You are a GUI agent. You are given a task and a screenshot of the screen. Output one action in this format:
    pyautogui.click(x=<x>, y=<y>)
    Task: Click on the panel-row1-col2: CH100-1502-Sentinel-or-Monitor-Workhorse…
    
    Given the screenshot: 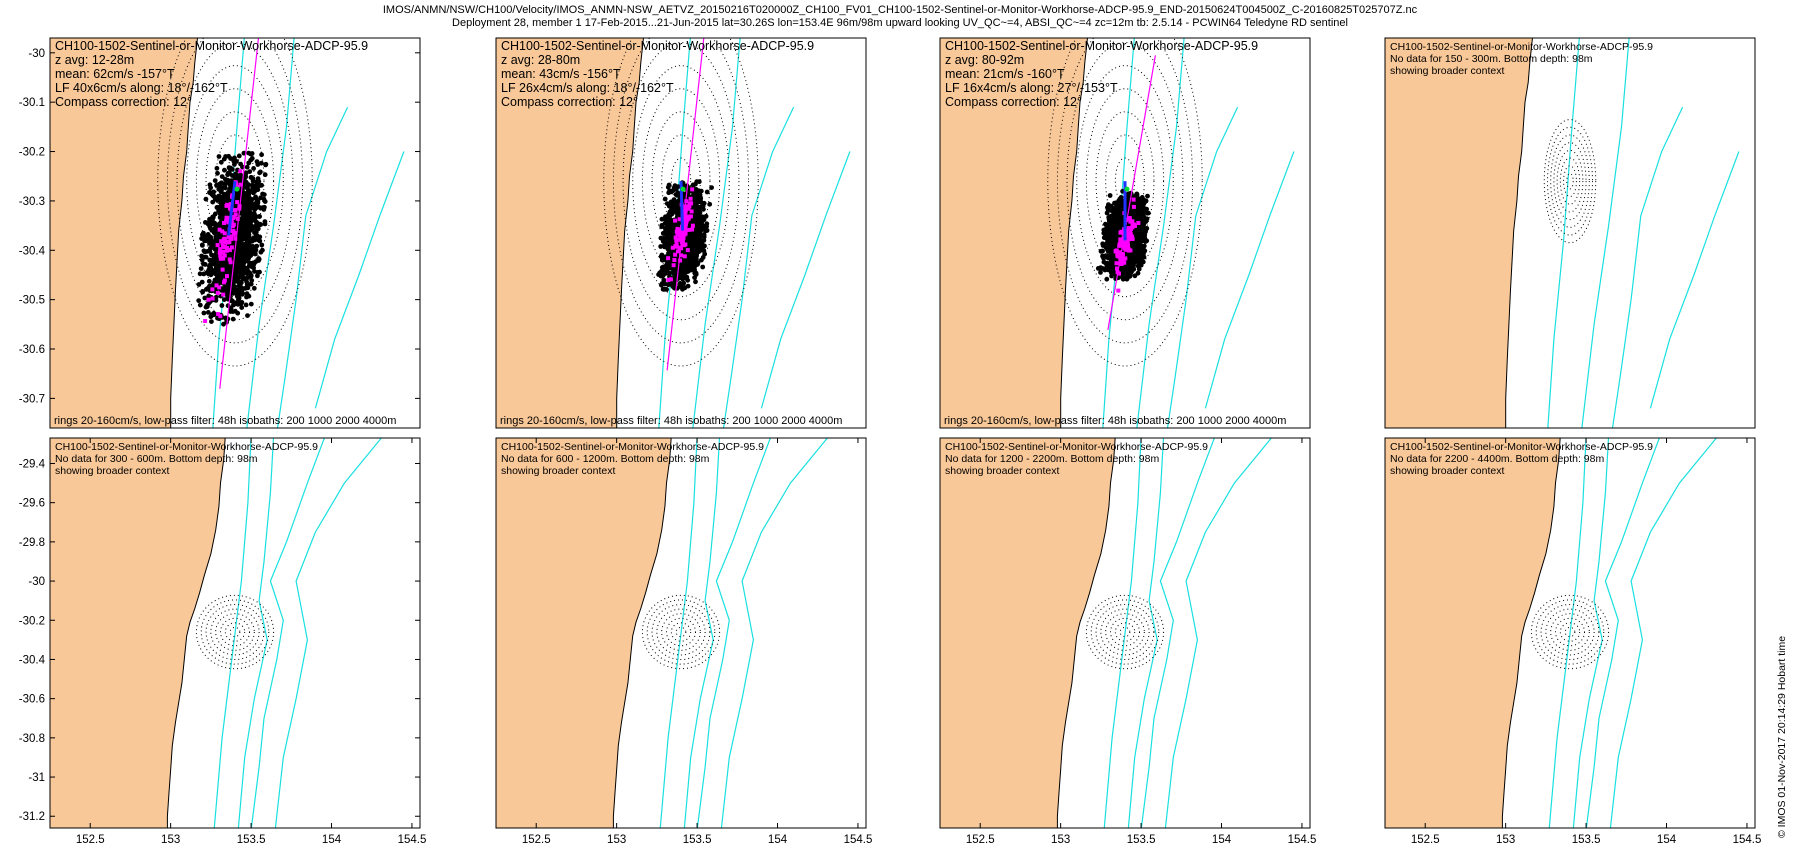 What is the action you would take?
    pyautogui.click(x=681, y=233)
    